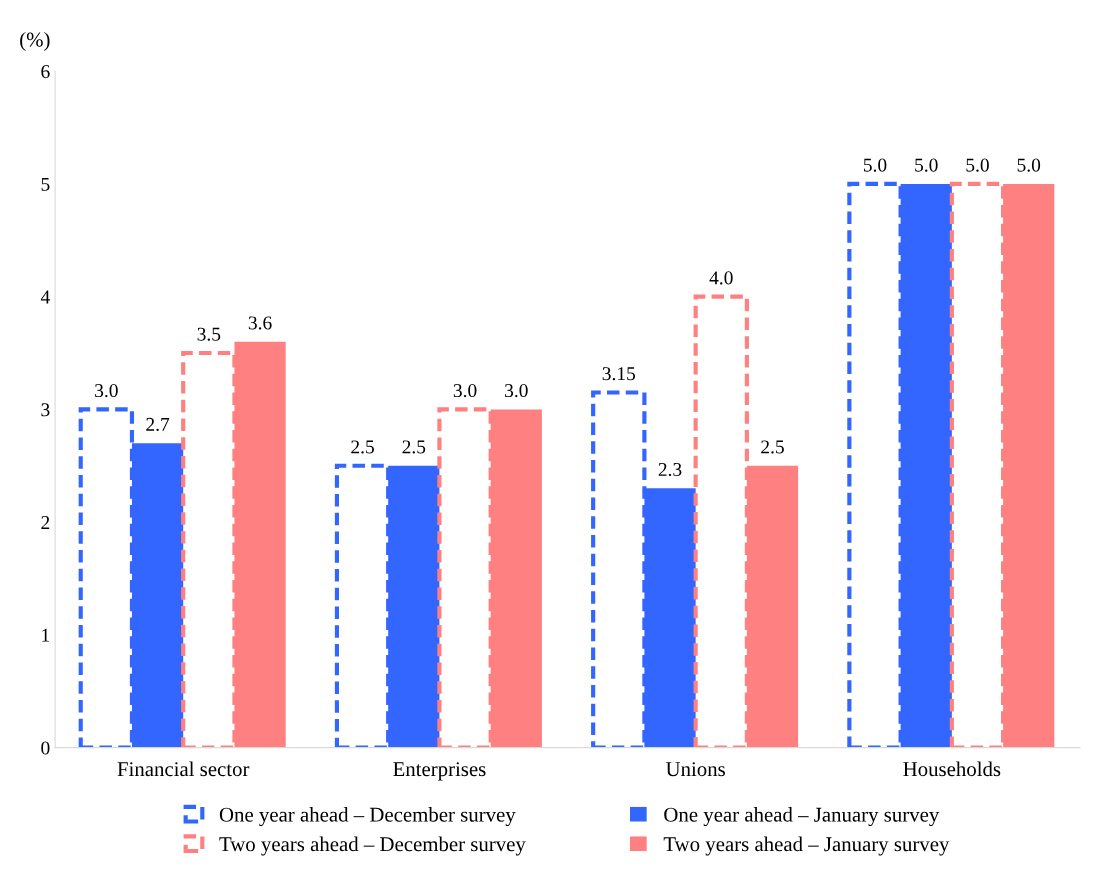 The image size is (1102, 890). What do you see at coordinates (439, 771) in the screenshot?
I see `x-tick-label: Enterprises` at bounding box center [439, 771].